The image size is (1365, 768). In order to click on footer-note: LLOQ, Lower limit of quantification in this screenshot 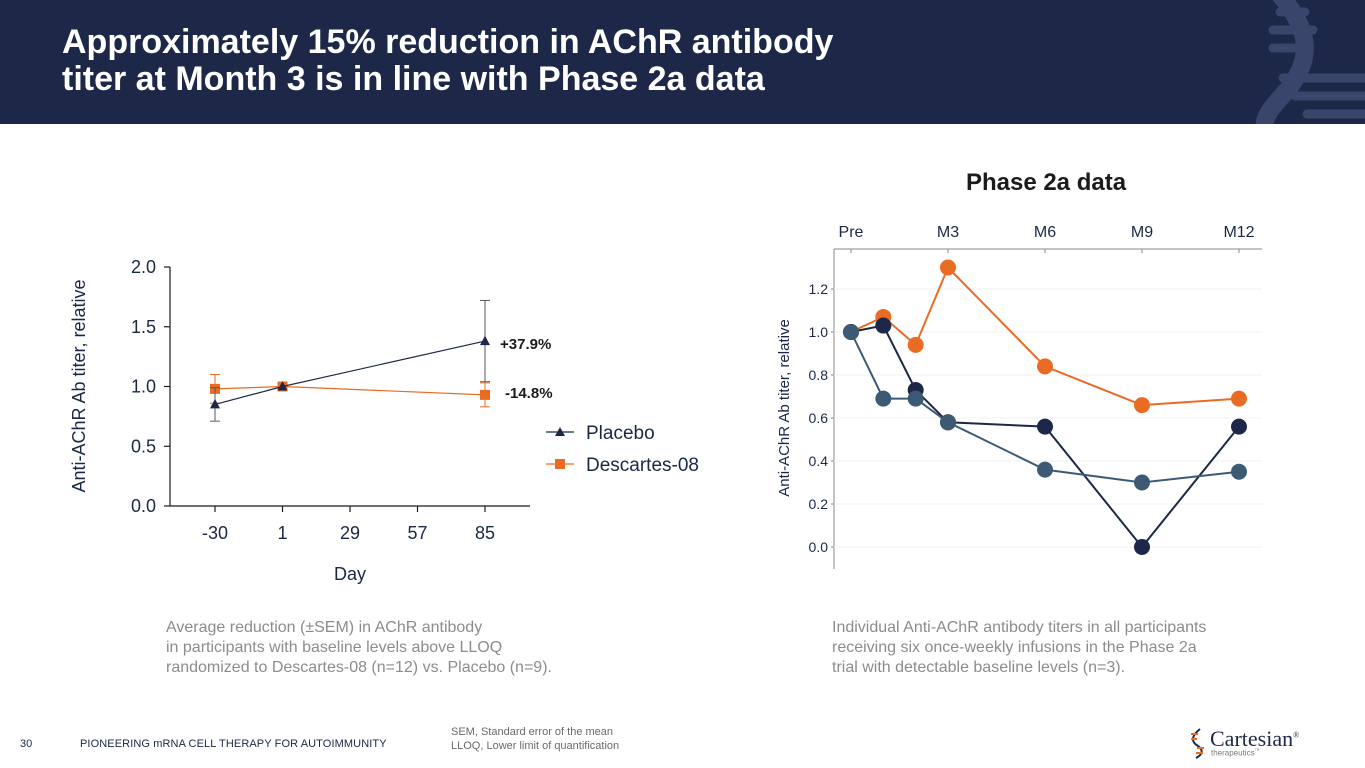, I will do `click(535, 746)`.